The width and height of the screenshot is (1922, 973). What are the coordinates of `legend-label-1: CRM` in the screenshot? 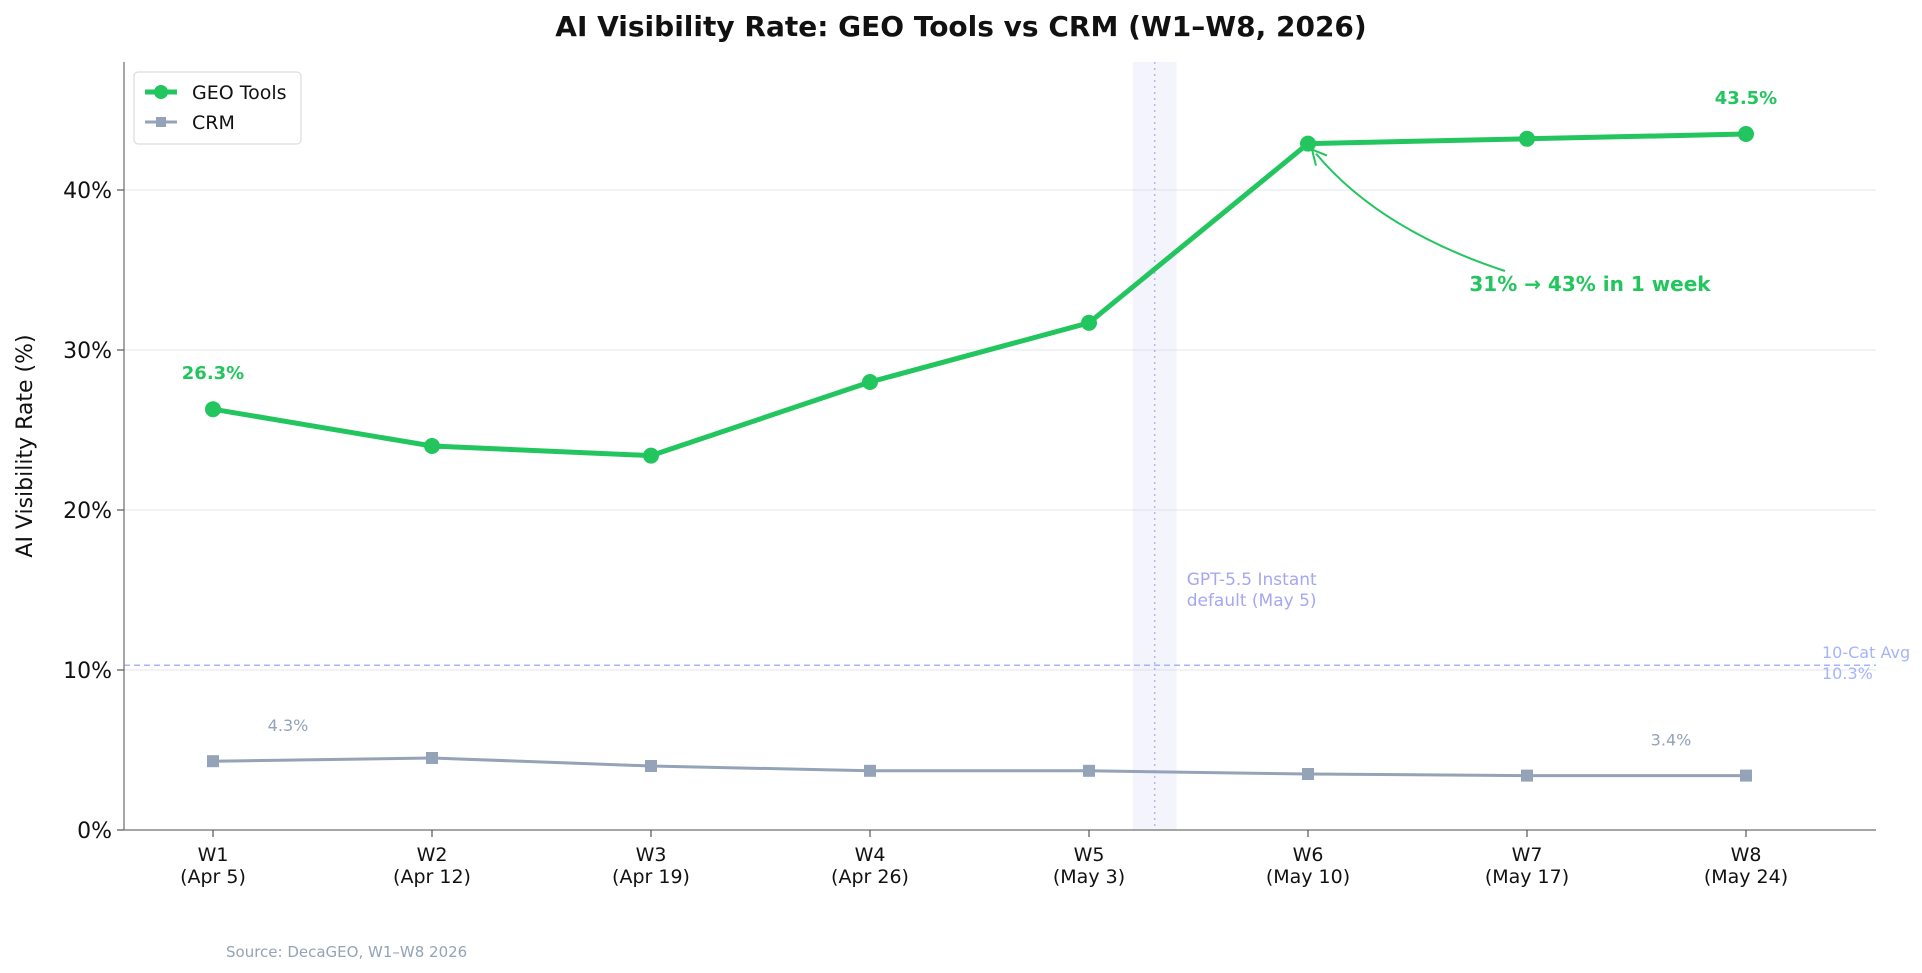 It's located at (213, 123).